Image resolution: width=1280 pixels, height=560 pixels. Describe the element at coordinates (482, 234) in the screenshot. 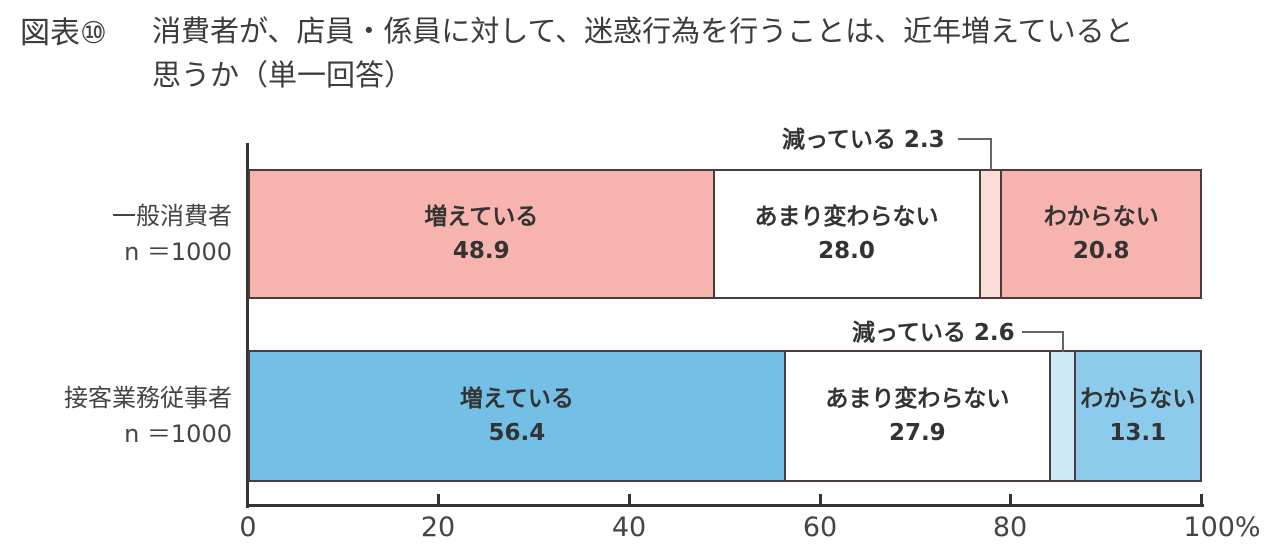

I see `segment-increasing: 増えている 48.9` at that location.